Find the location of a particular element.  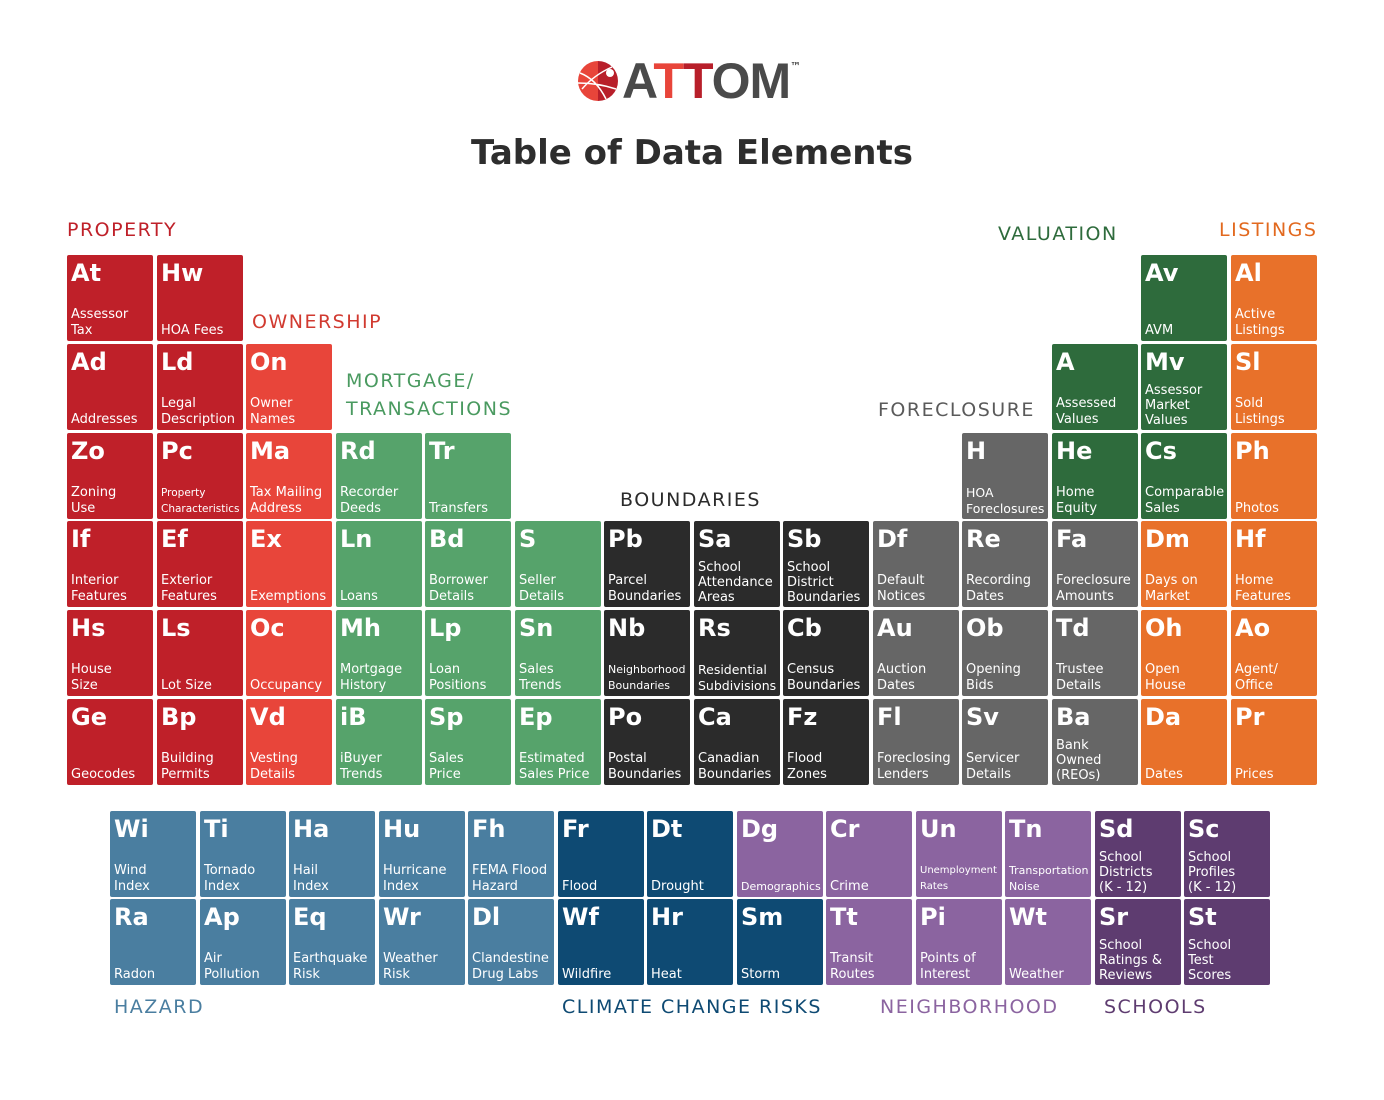

element-pc-property-characteristics: Pc Property Characteristics is located at coordinates (200, 476).